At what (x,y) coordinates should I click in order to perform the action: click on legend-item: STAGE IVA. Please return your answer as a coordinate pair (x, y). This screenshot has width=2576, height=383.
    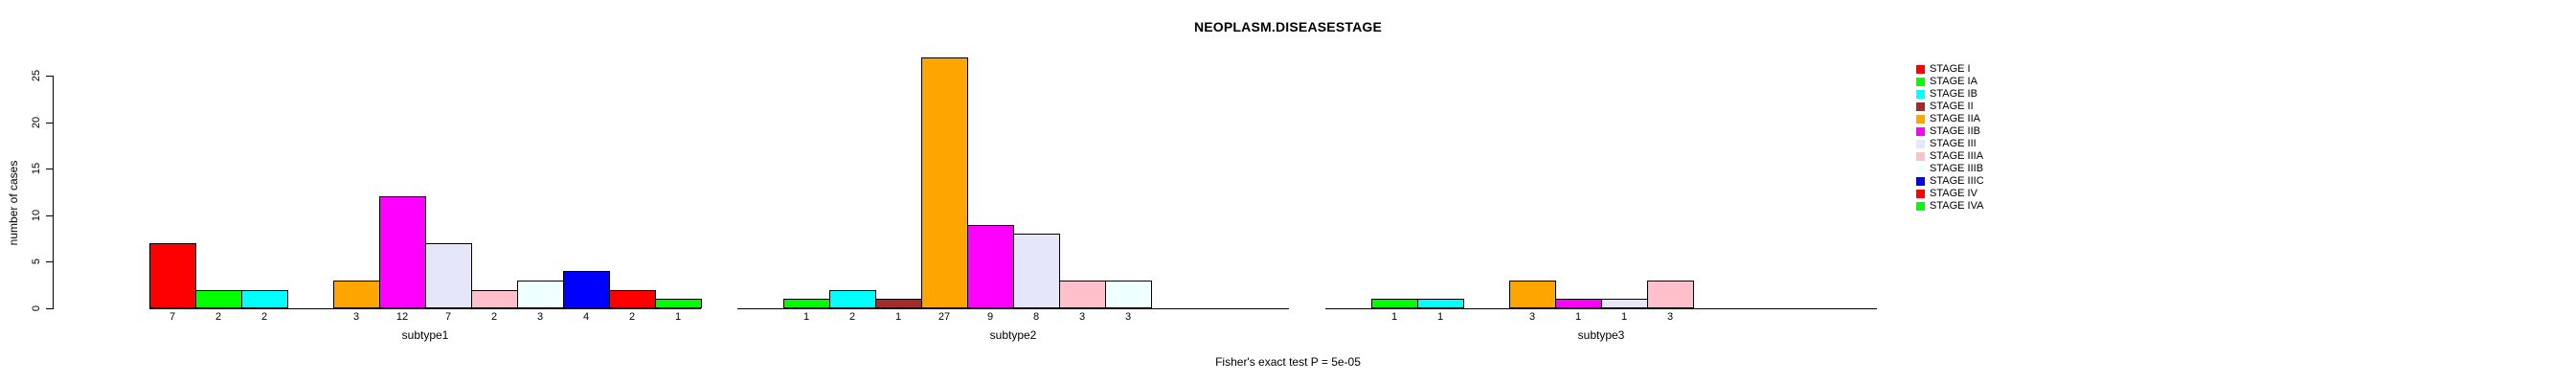
    Looking at the image, I should click on (1950, 207).